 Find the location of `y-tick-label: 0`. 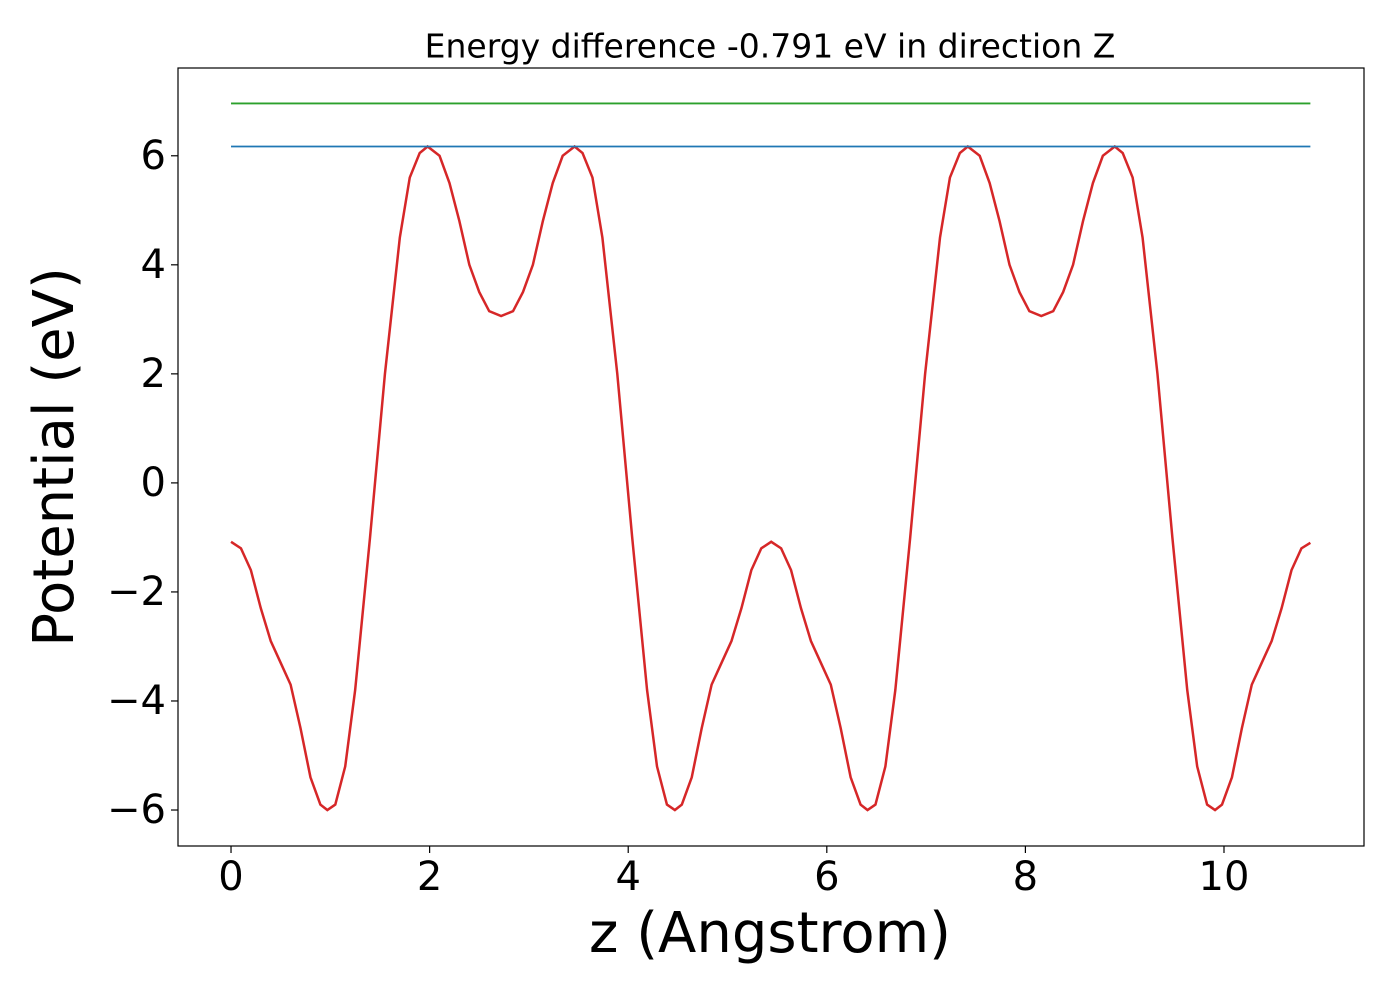

y-tick-label: 0 is located at coordinates (153, 483).